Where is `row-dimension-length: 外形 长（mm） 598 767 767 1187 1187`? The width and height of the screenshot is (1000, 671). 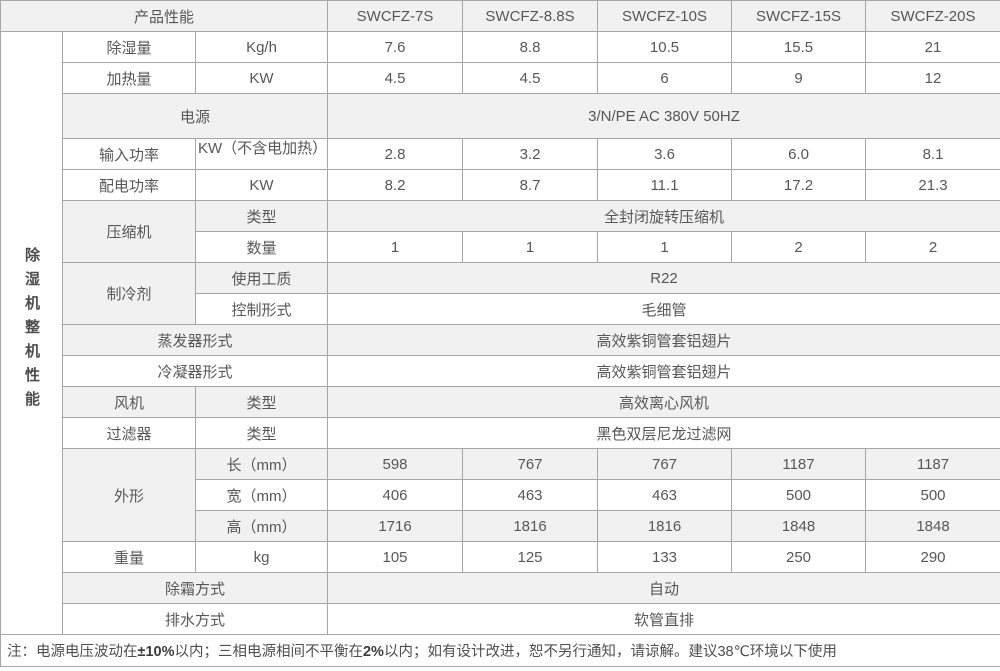
row-dimension-length: 外形 长（mm） 598 767 767 1187 1187 is located at coordinates (500, 495).